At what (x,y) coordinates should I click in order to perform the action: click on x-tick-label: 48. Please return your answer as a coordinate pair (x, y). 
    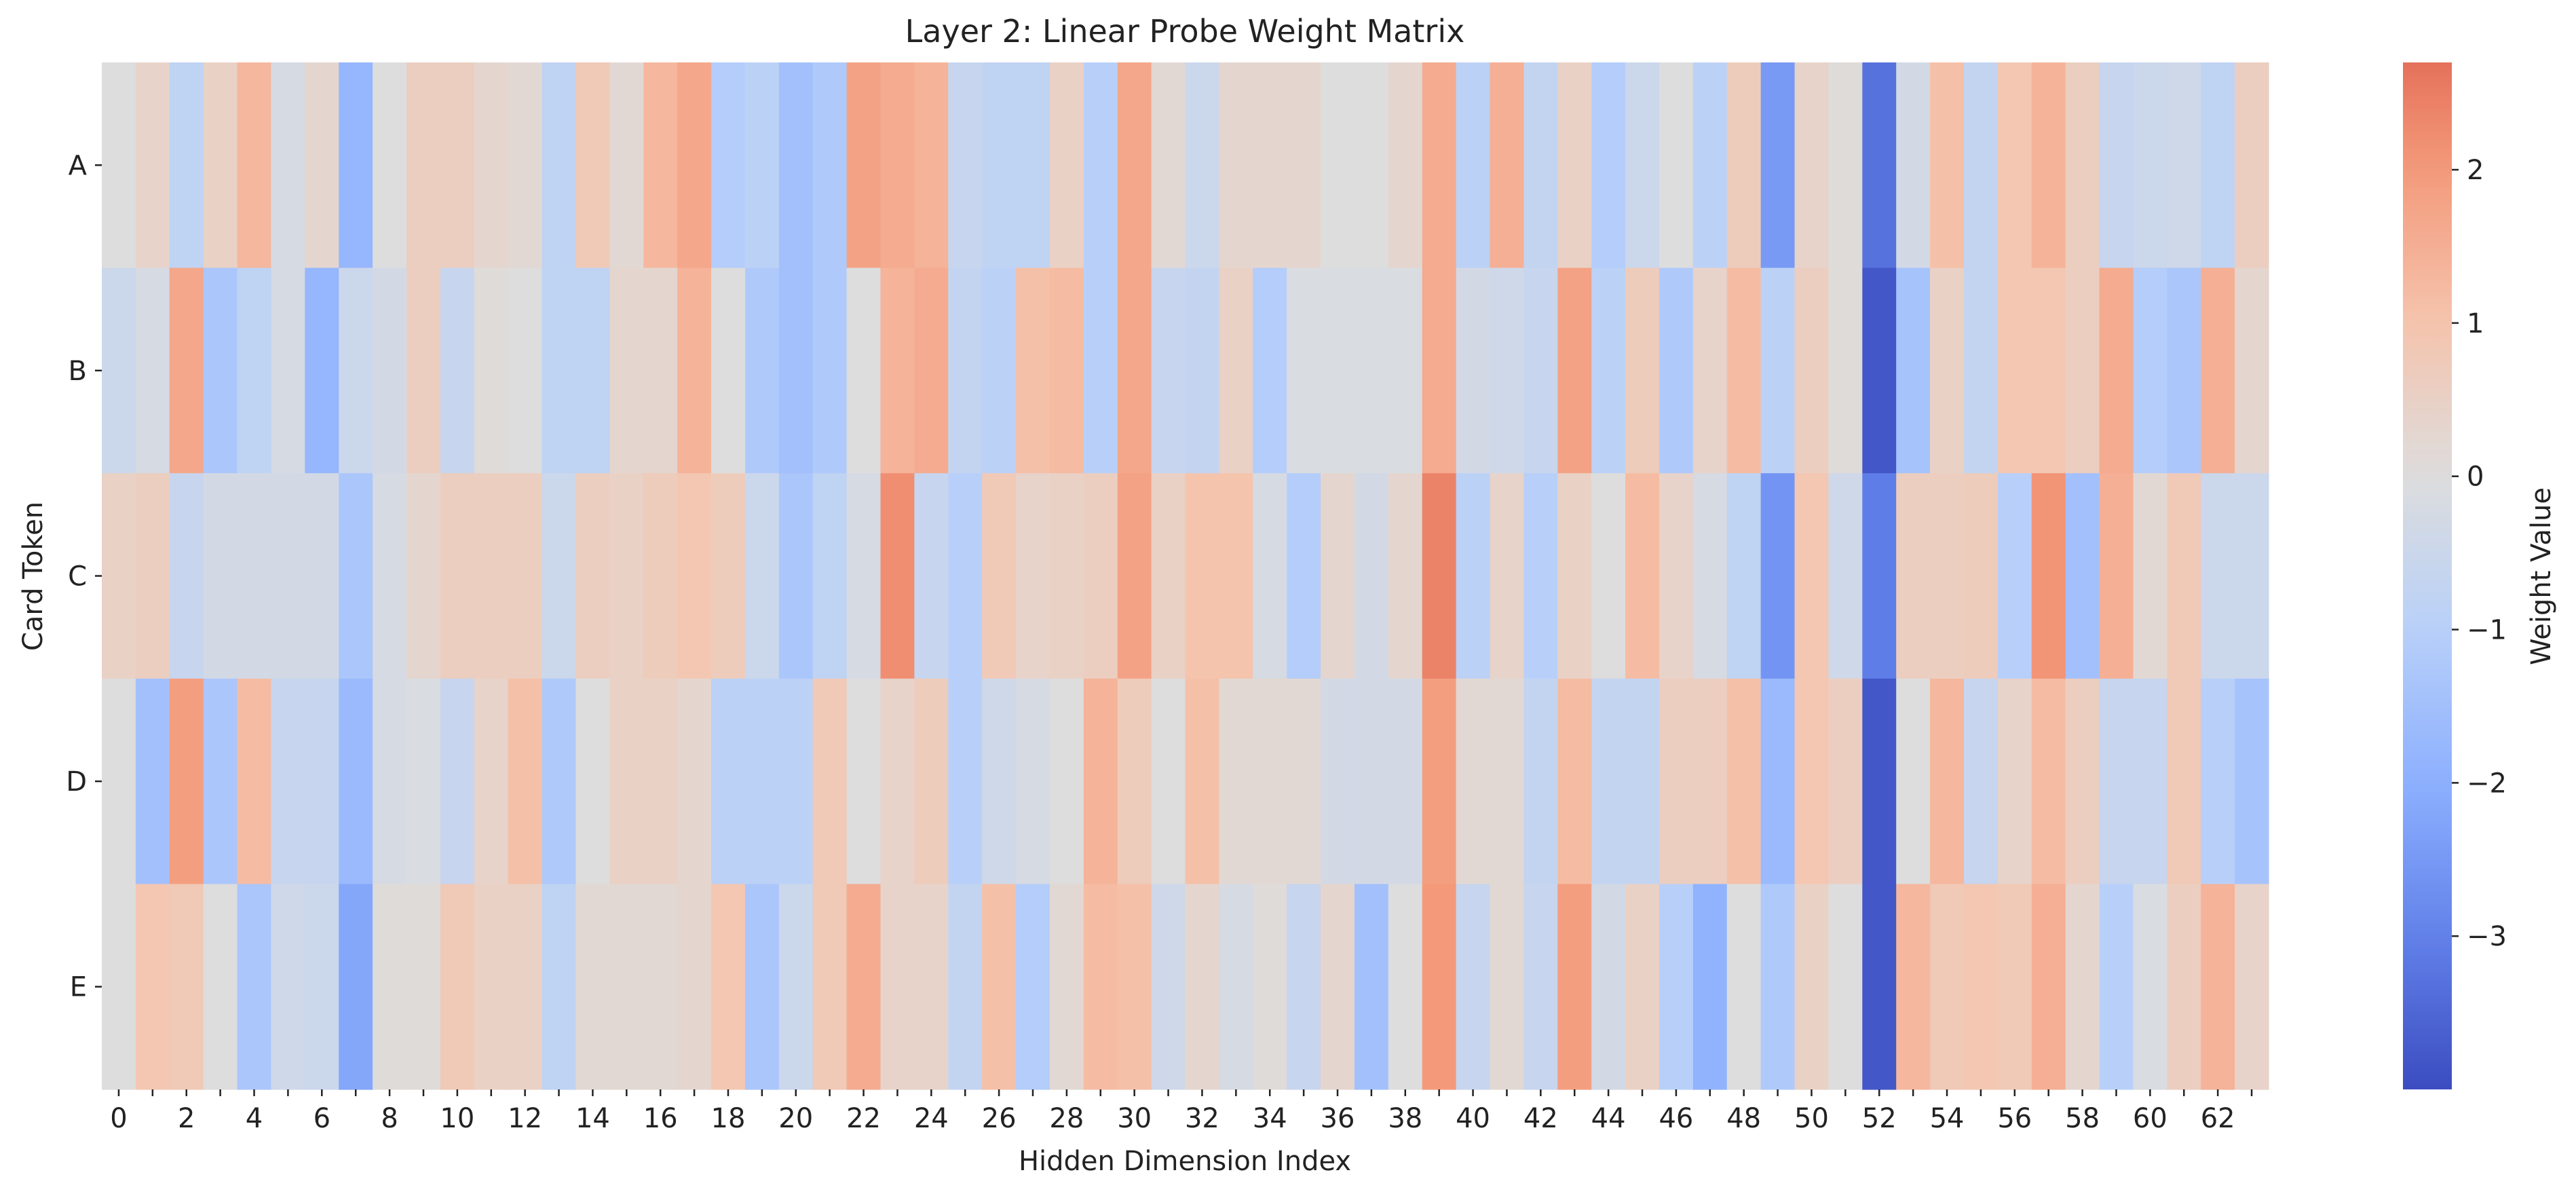
    Looking at the image, I should click on (1744, 1118).